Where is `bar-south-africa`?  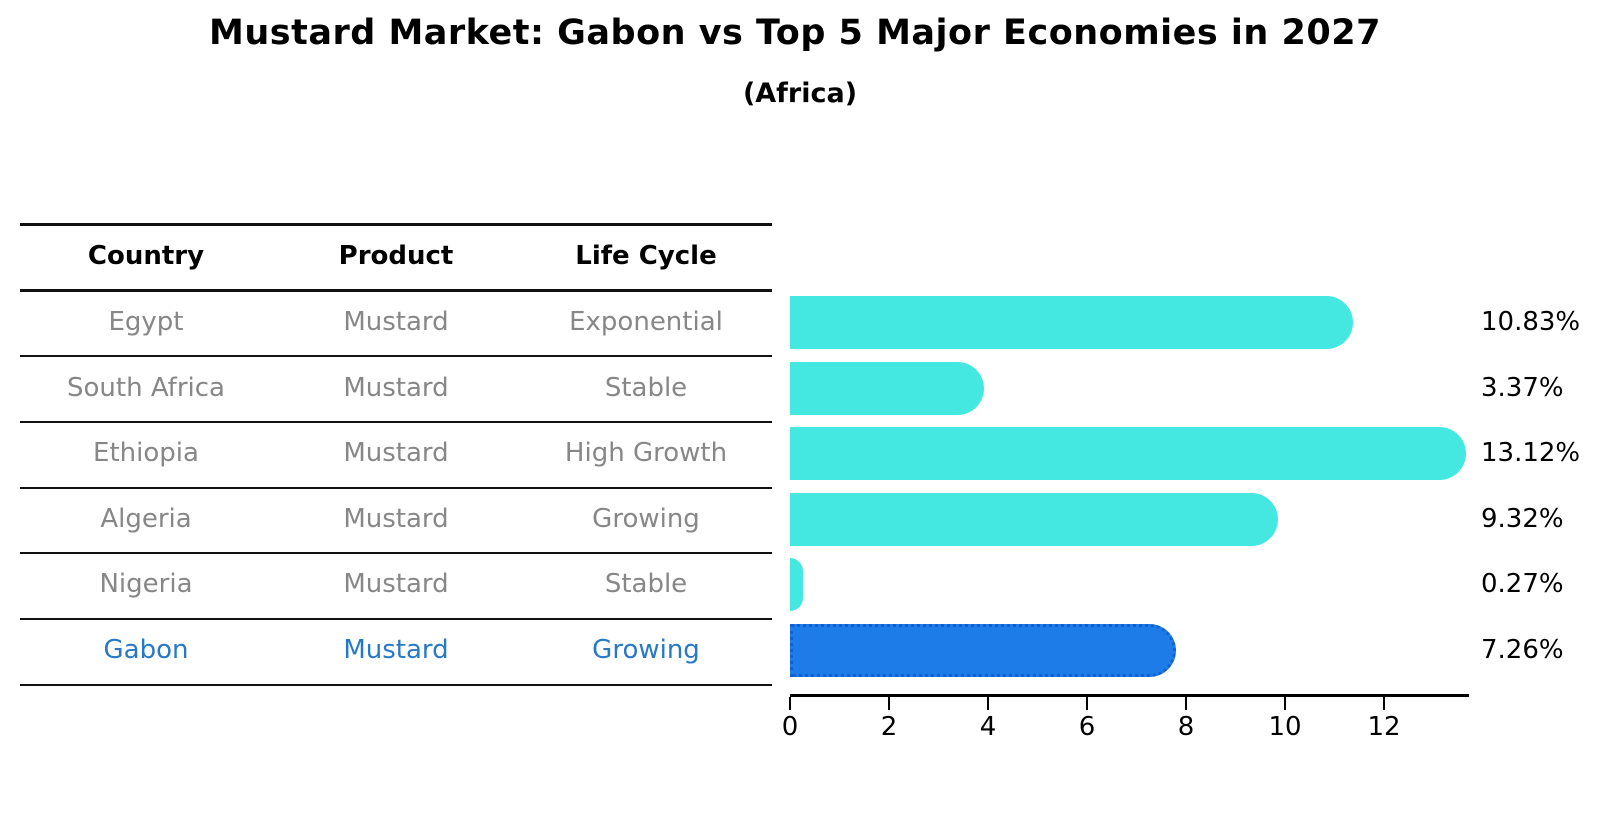 bar-south-africa is located at coordinates (887, 388).